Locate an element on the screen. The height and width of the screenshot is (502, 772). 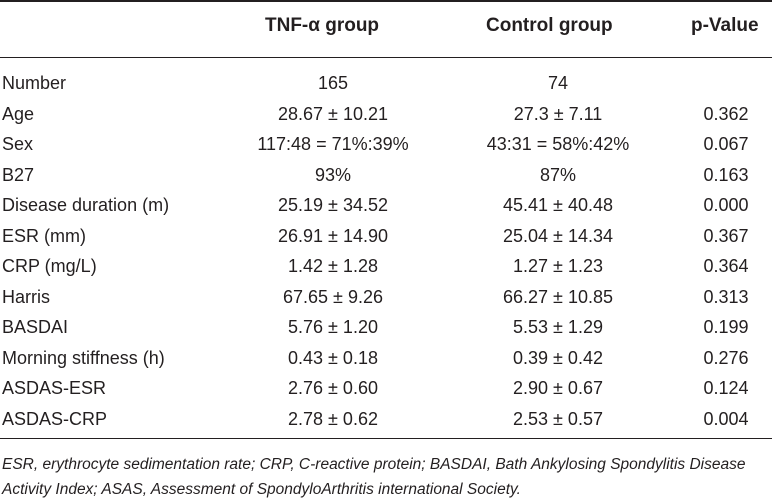
tnf-value: 165 is located at coordinates (333, 83).